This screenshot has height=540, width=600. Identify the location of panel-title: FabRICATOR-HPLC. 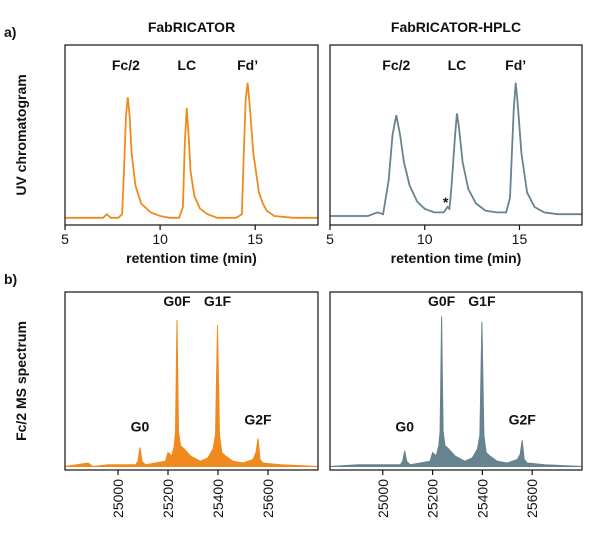
(456, 27).